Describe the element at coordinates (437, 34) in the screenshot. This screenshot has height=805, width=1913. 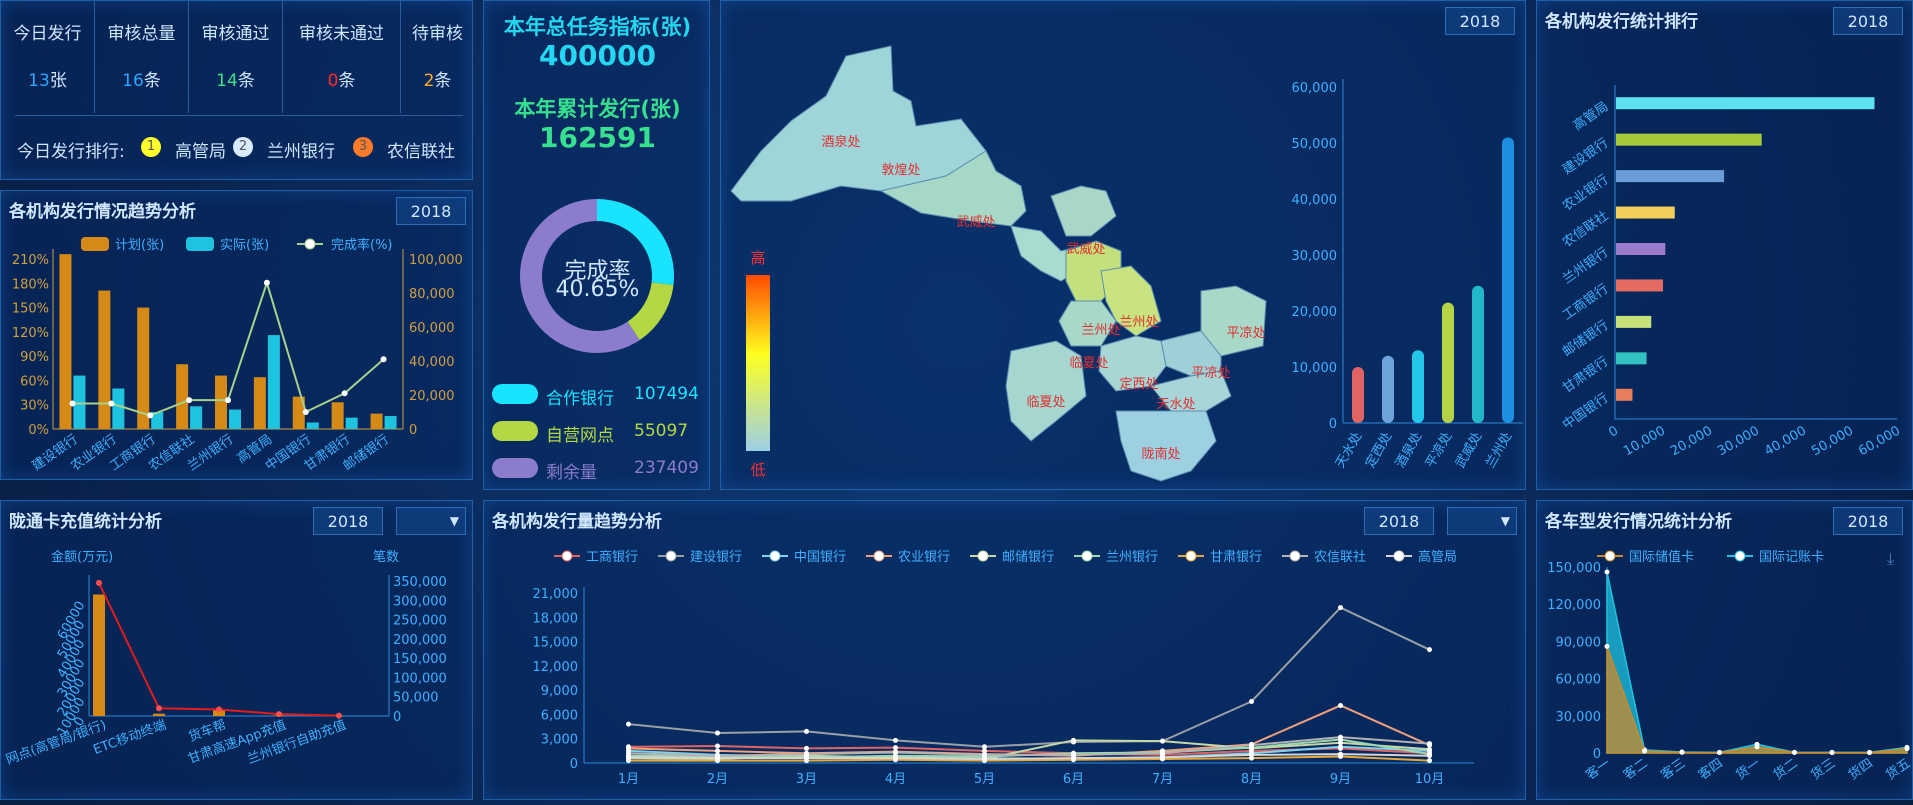
I see `stat-label: 待审核` at that location.